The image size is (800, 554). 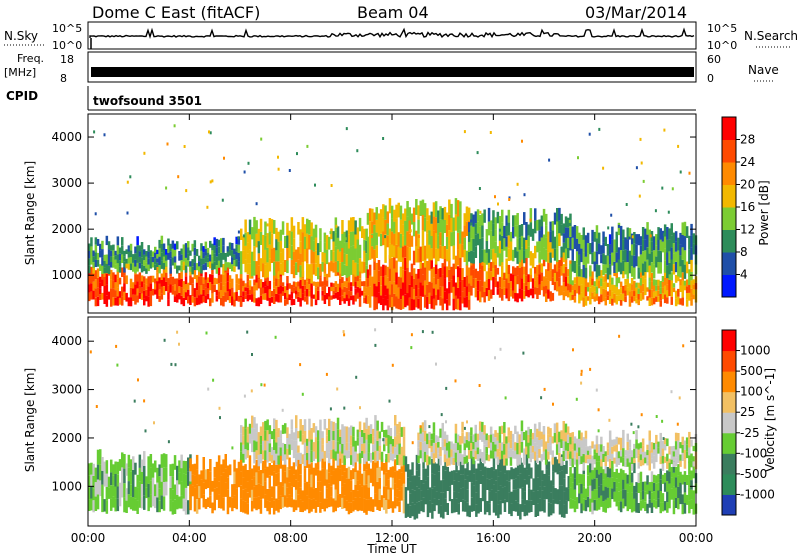 I want to click on velocity-colorbar-swatch, so click(x=729, y=341).